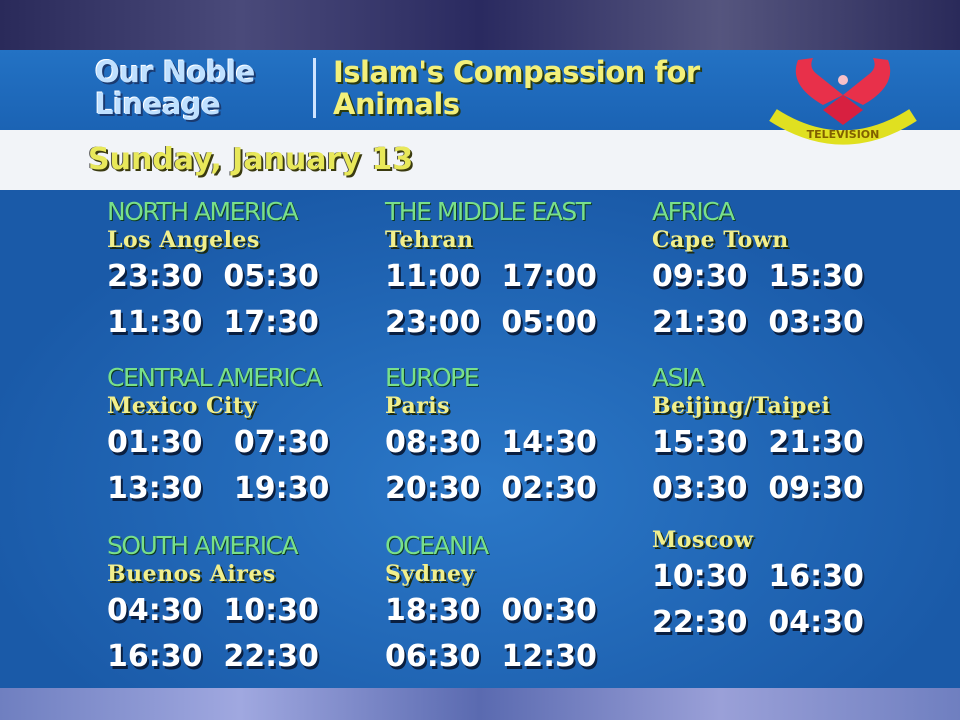 This screenshot has height=720, width=960. Describe the element at coordinates (843, 134) in the screenshot. I see `logo-text: TELEVISION` at that location.